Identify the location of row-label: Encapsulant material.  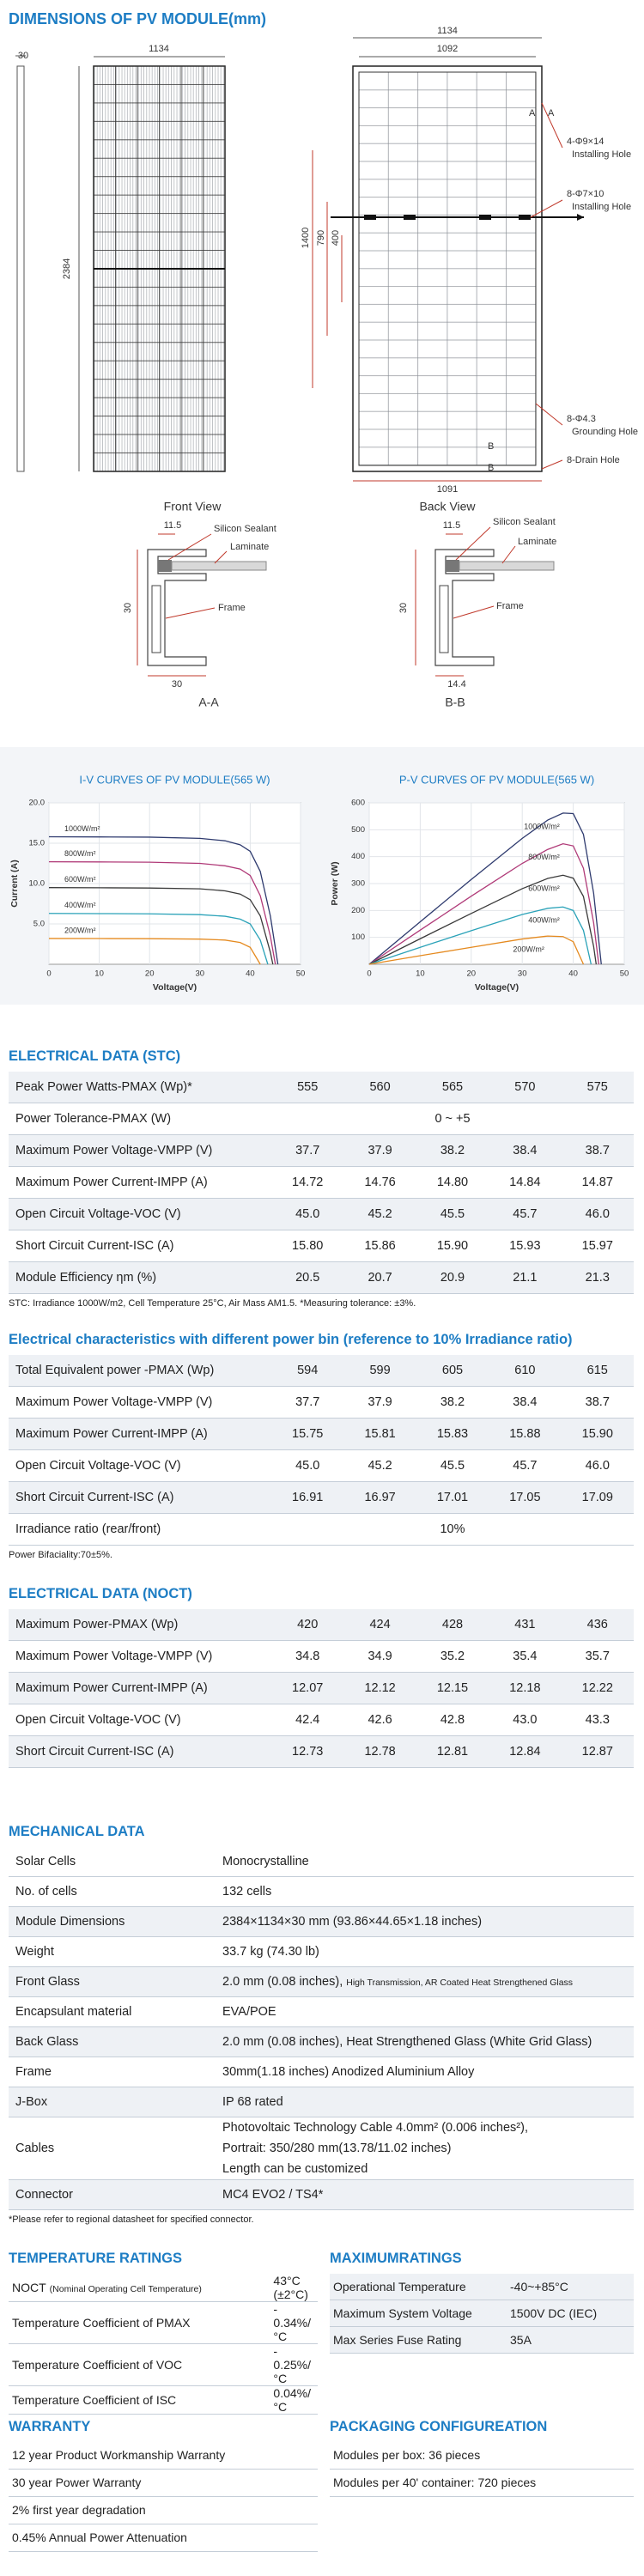
(112, 2011).